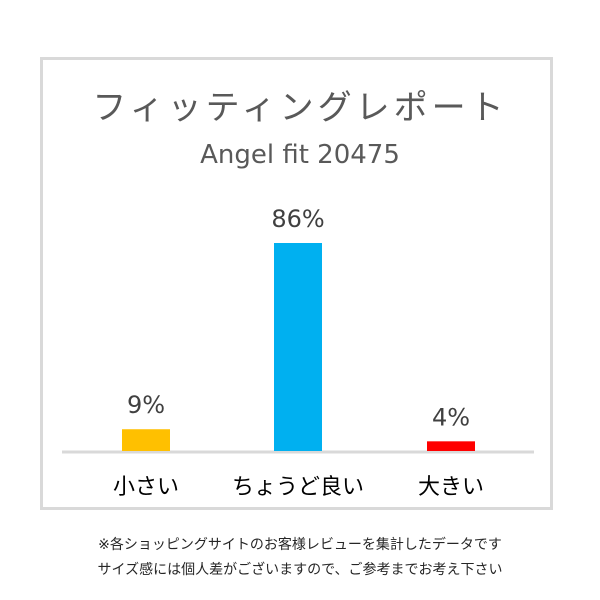  What do you see at coordinates (297, 219) in the screenshot?
I see `data-label-1: 86%` at bounding box center [297, 219].